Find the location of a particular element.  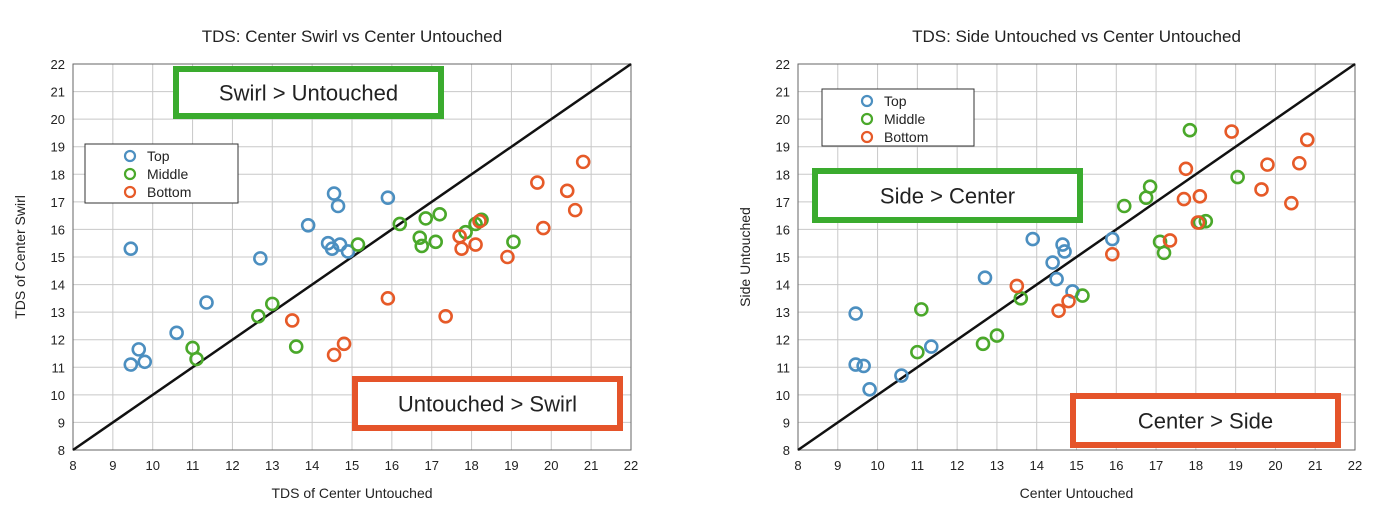

y-axis-label: Side Untouched is located at coordinates (745, 257).